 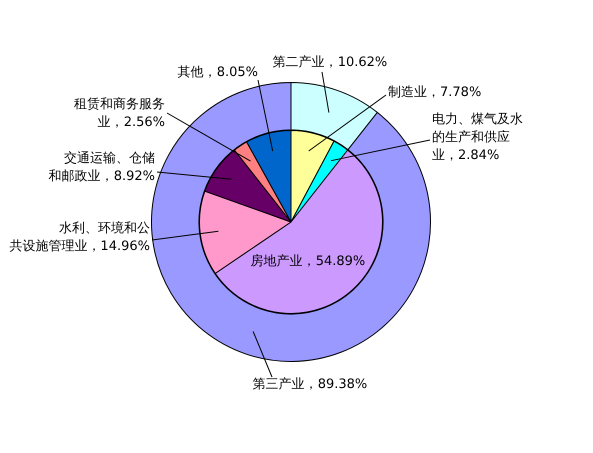 What do you see at coordinates (310, 384) in the screenshot?
I see `slice-label: 第三产业，89.38%` at bounding box center [310, 384].